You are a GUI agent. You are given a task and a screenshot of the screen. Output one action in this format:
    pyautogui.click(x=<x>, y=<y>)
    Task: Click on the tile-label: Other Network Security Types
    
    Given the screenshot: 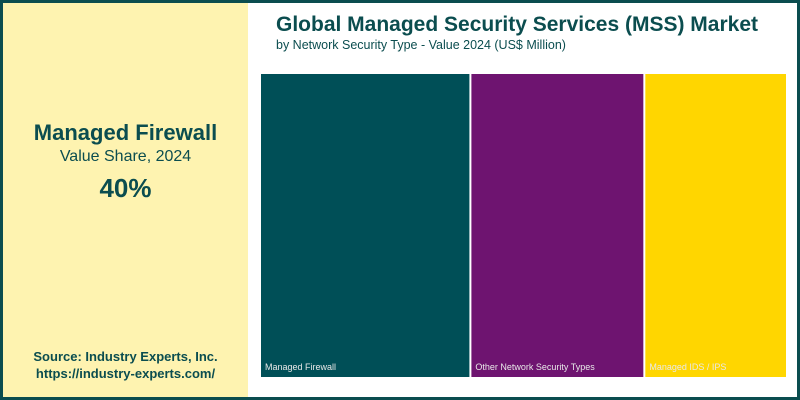 What is the action you would take?
    pyautogui.click(x=535, y=367)
    